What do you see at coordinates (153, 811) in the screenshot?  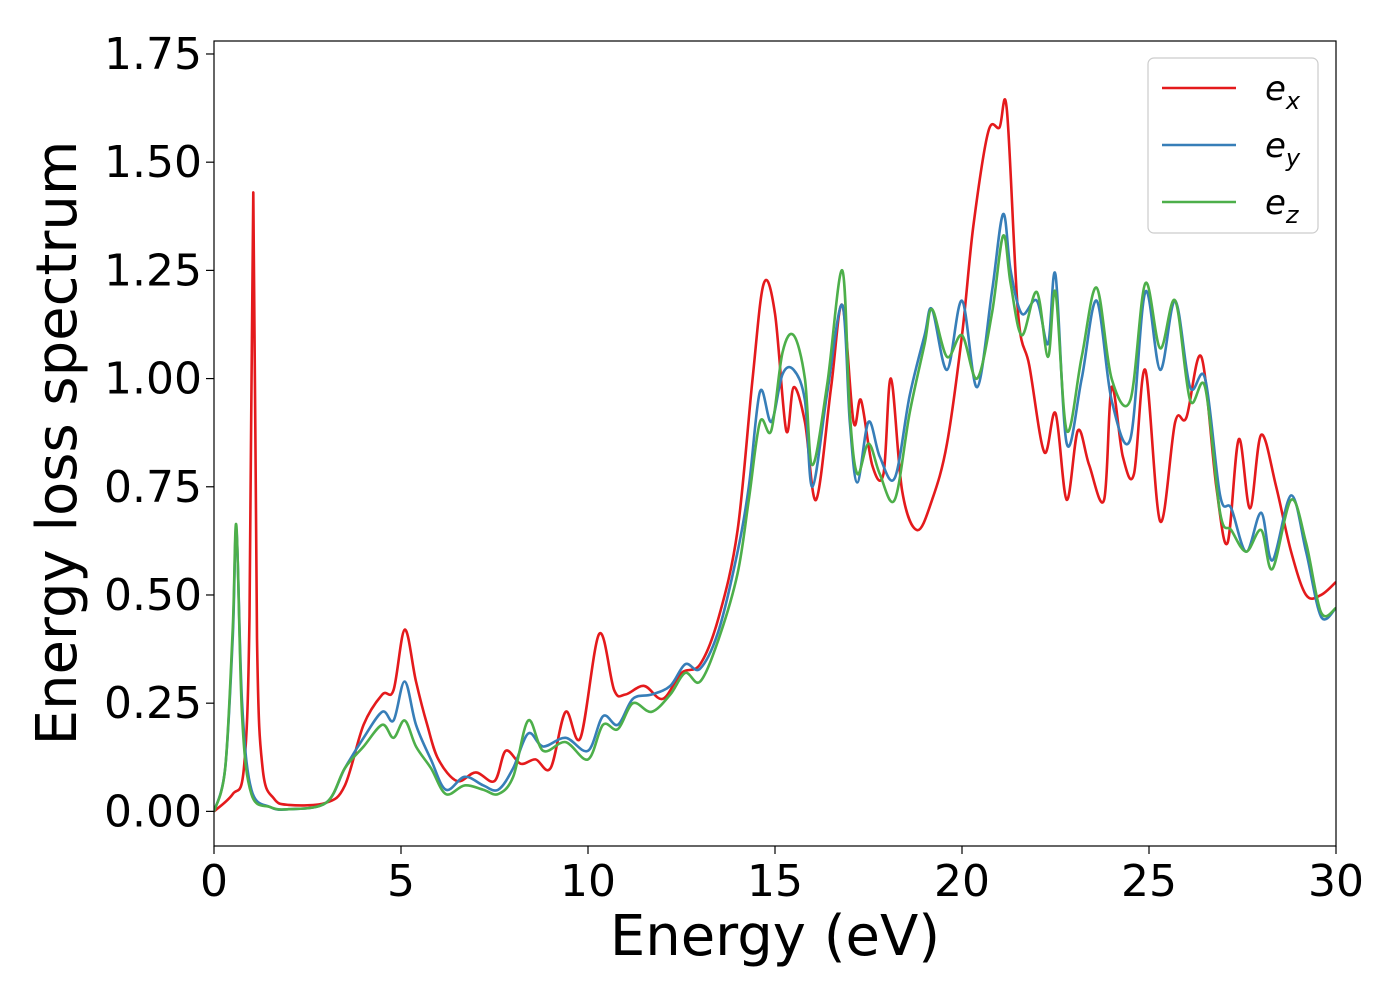 I see `y-tick-label: 0.00` at bounding box center [153, 811].